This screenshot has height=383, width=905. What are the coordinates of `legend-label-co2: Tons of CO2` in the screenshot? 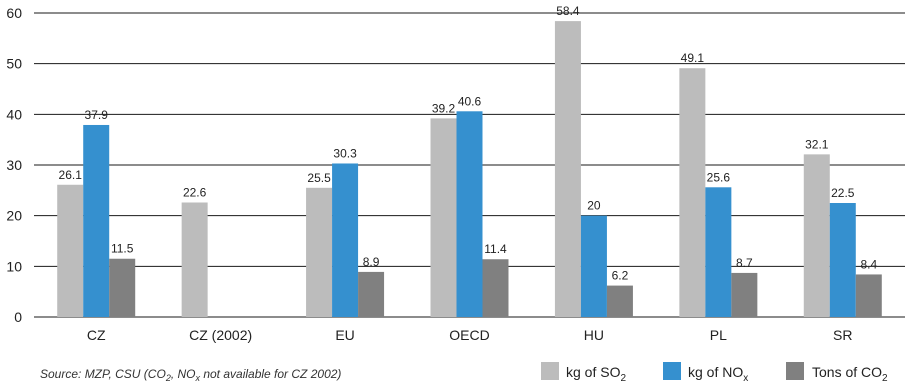 It's located at (850, 373).